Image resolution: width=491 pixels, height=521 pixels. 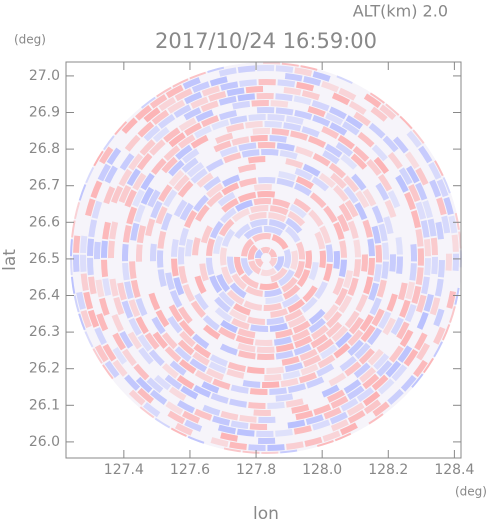 I want to click on y-label: lat, so click(x=10, y=260).